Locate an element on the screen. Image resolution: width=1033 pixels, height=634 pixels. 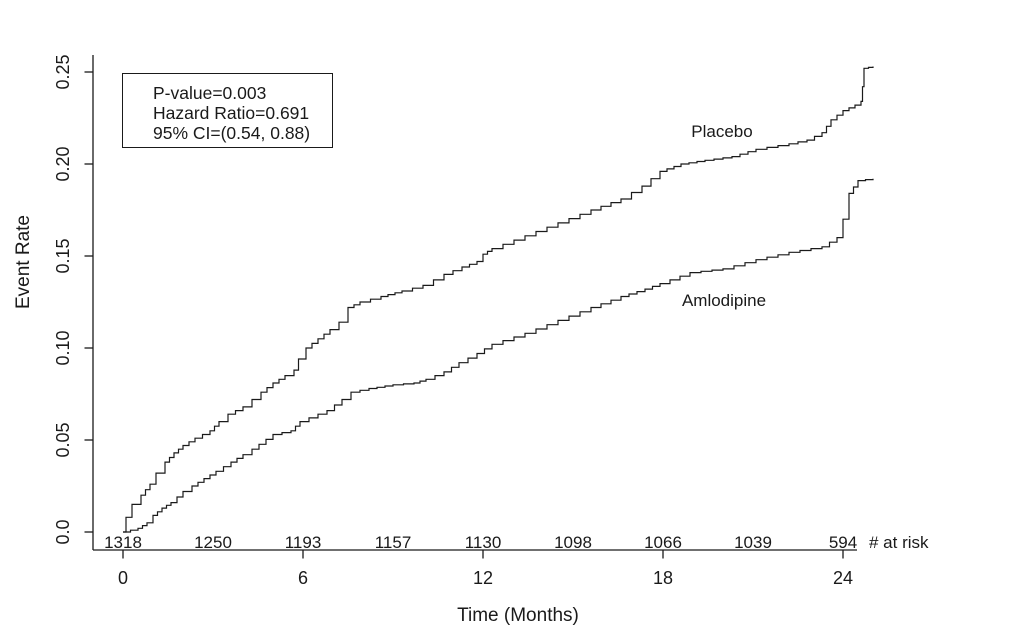
y-tick-label: 0.25 is located at coordinates (63, 71).